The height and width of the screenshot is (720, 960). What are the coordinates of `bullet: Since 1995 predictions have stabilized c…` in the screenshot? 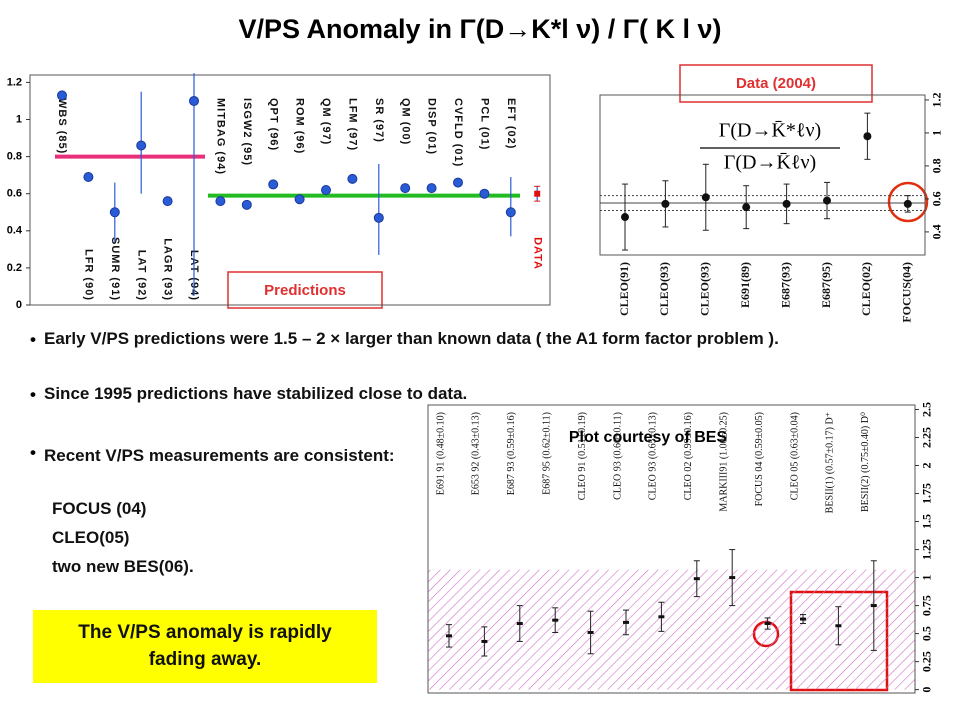 It's located at (256, 393).